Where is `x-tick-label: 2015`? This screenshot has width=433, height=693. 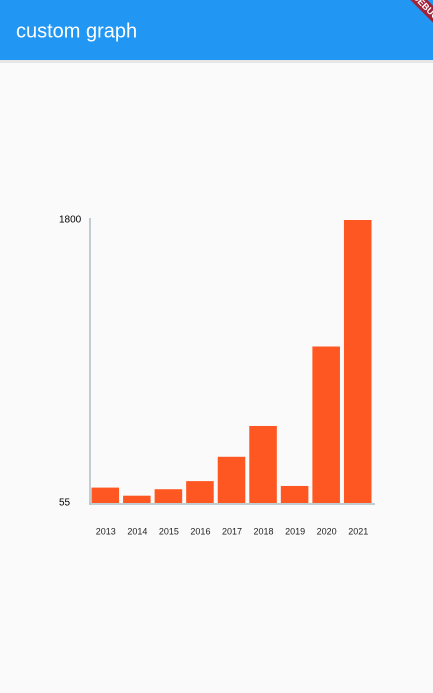
x-tick-label: 2015 is located at coordinates (169, 531).